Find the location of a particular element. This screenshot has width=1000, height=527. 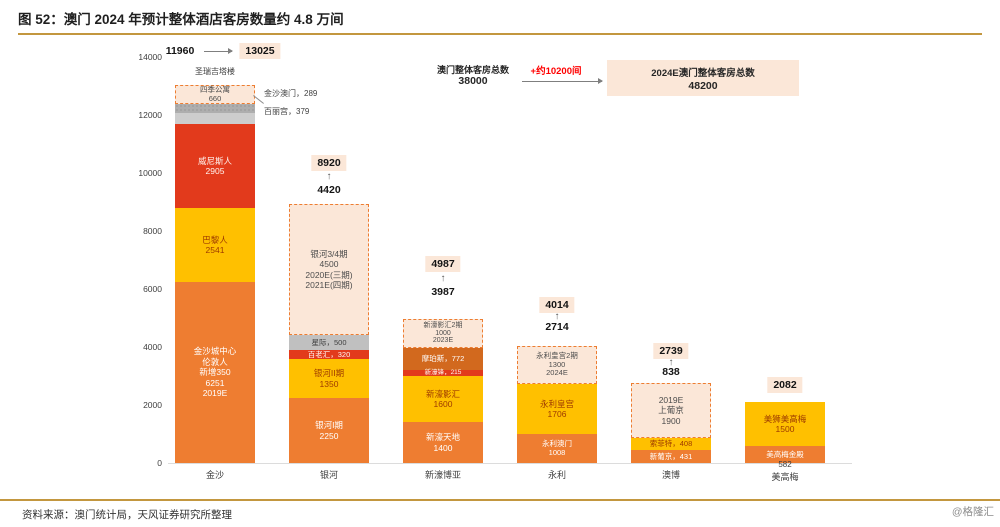

bar-segment: 美高梅金殿 is located at coordinates (785, 454).